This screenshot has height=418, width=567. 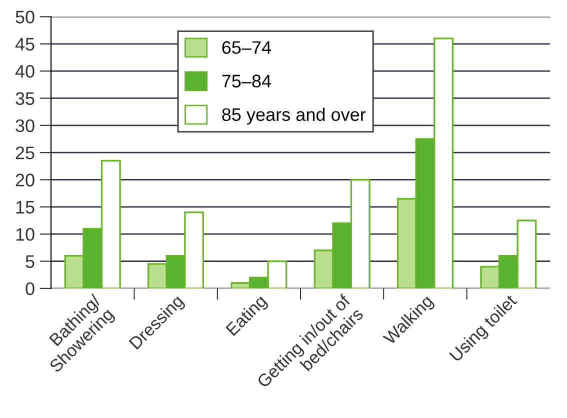 What do you see at coordinates (25, 153) in the screenshot?
I see `y-tick-label: 25` at bounding box center [25, 153].